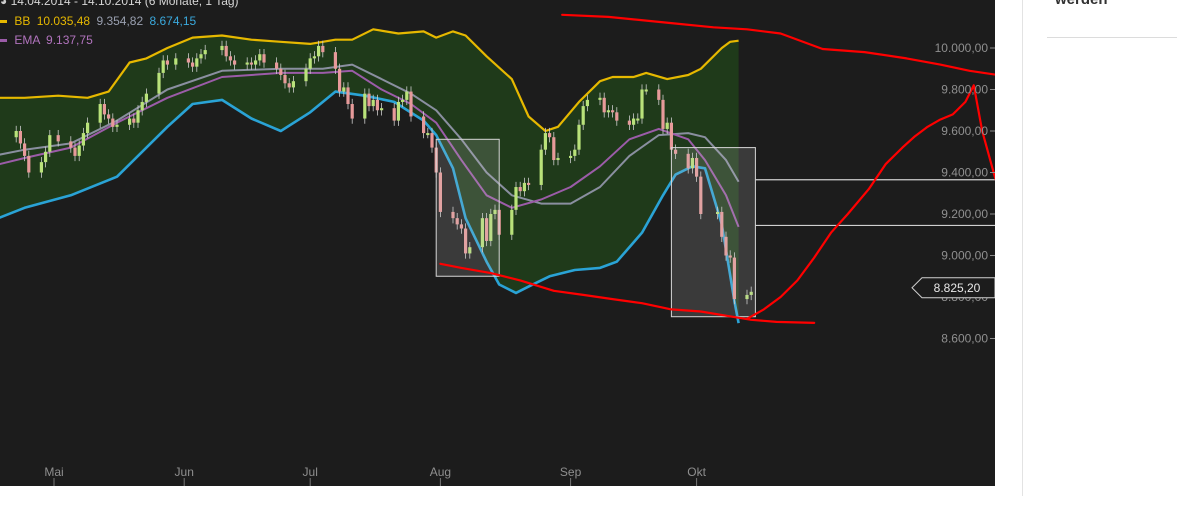 The height and width of the screenshot is (526, 1187). I want to click on sidebar-divider, so click(1022, 248).